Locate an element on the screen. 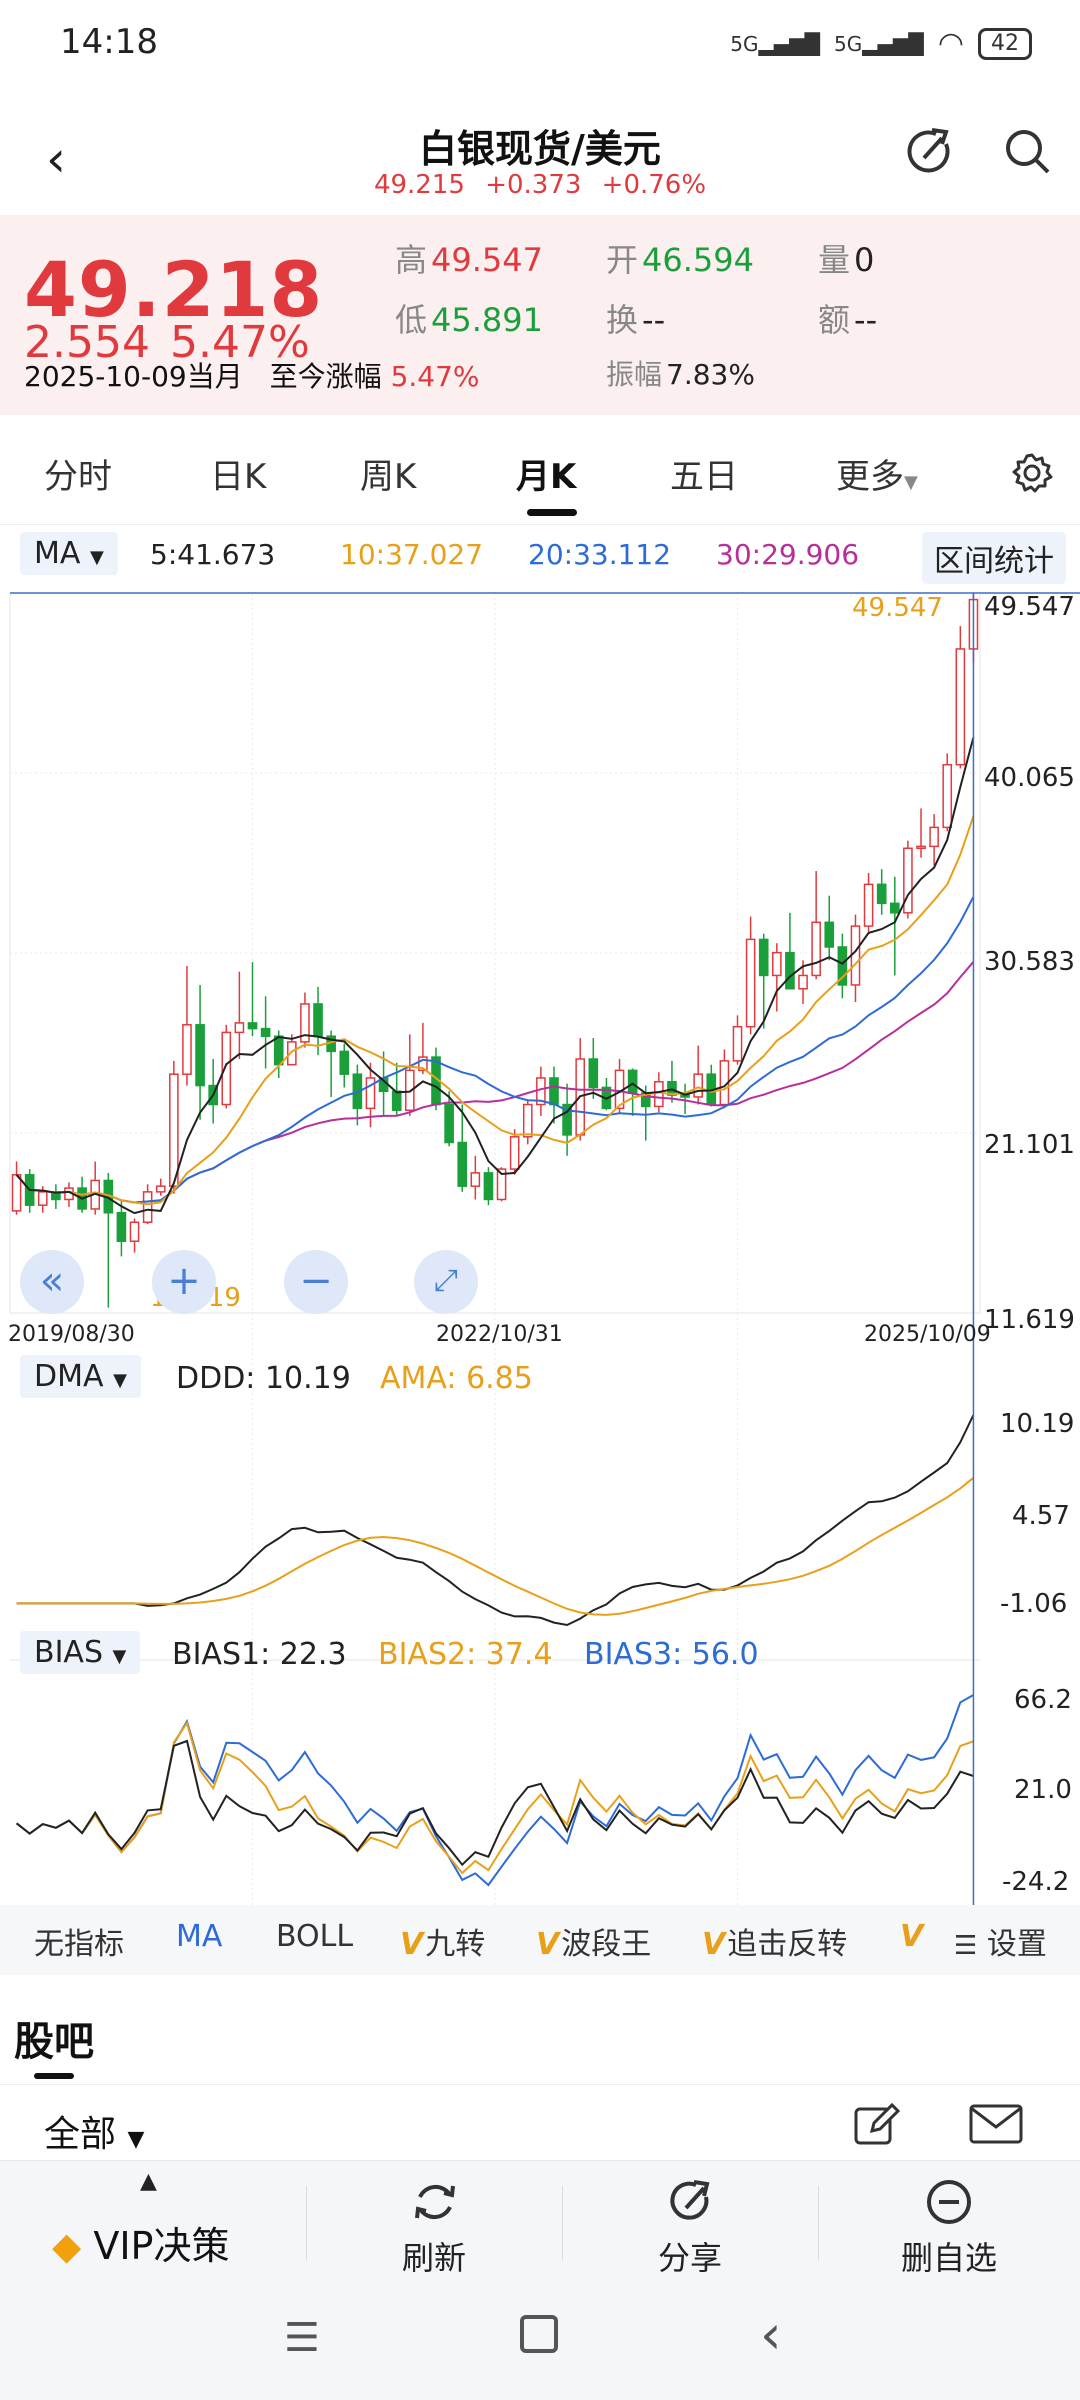 Image resolution: width=1080 pixels, height=2400 pixels. vip-decision-button: ▲ ◆ VIP决策 is located at coordinates (141, 2218).